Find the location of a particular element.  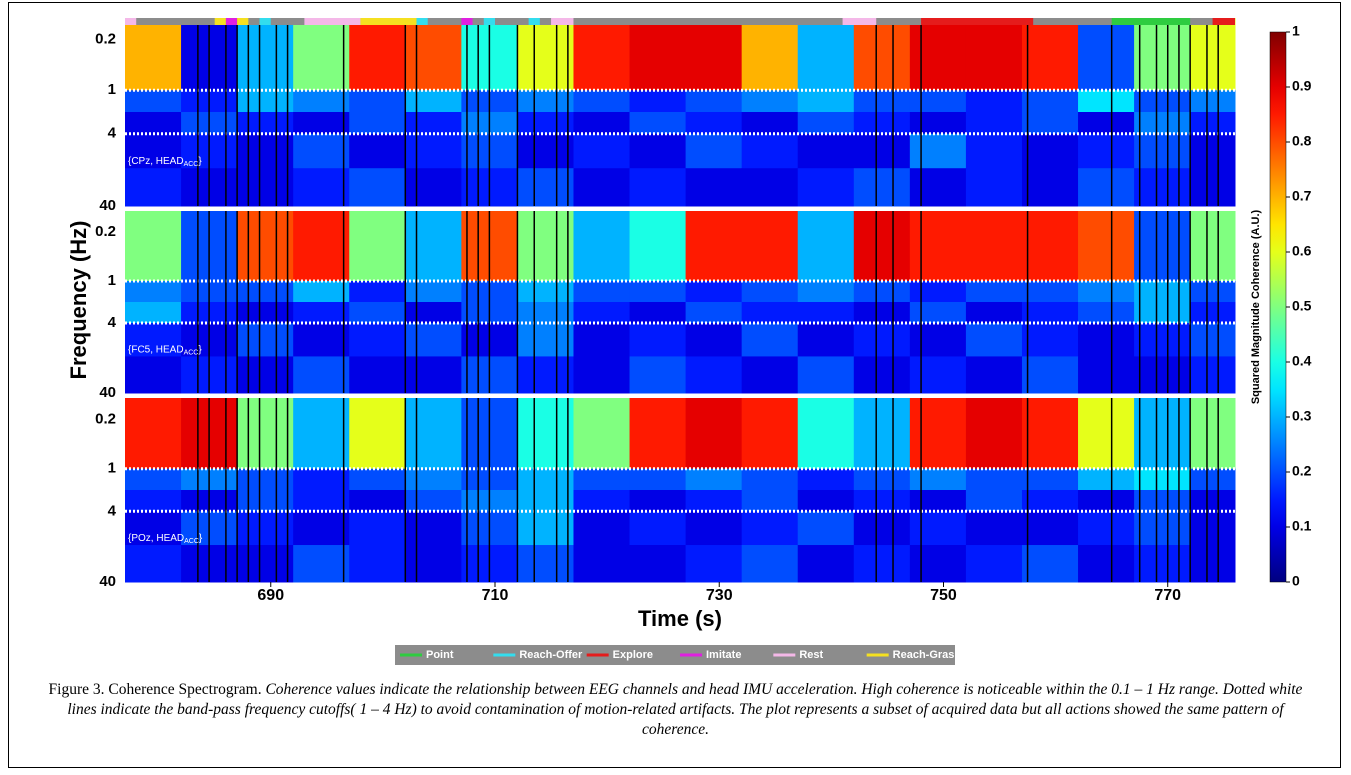

legend-label: Rest is located at coordinates (811, 655).